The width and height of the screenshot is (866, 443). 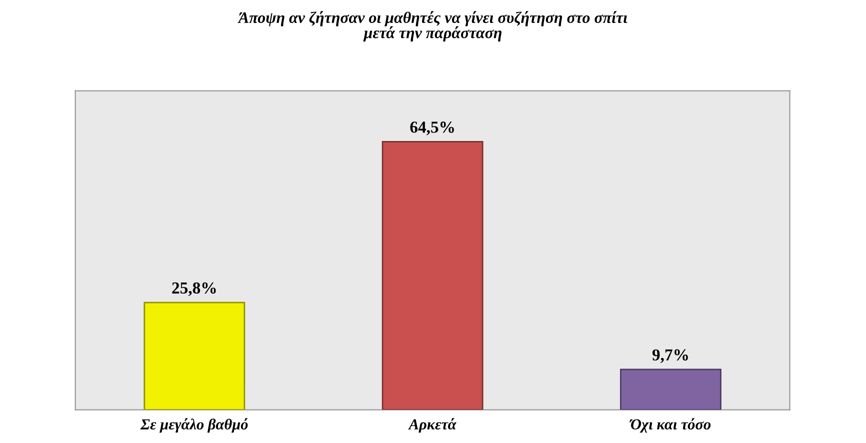 I want to click on data-label: 25,8%, so click(x=194, y=289).